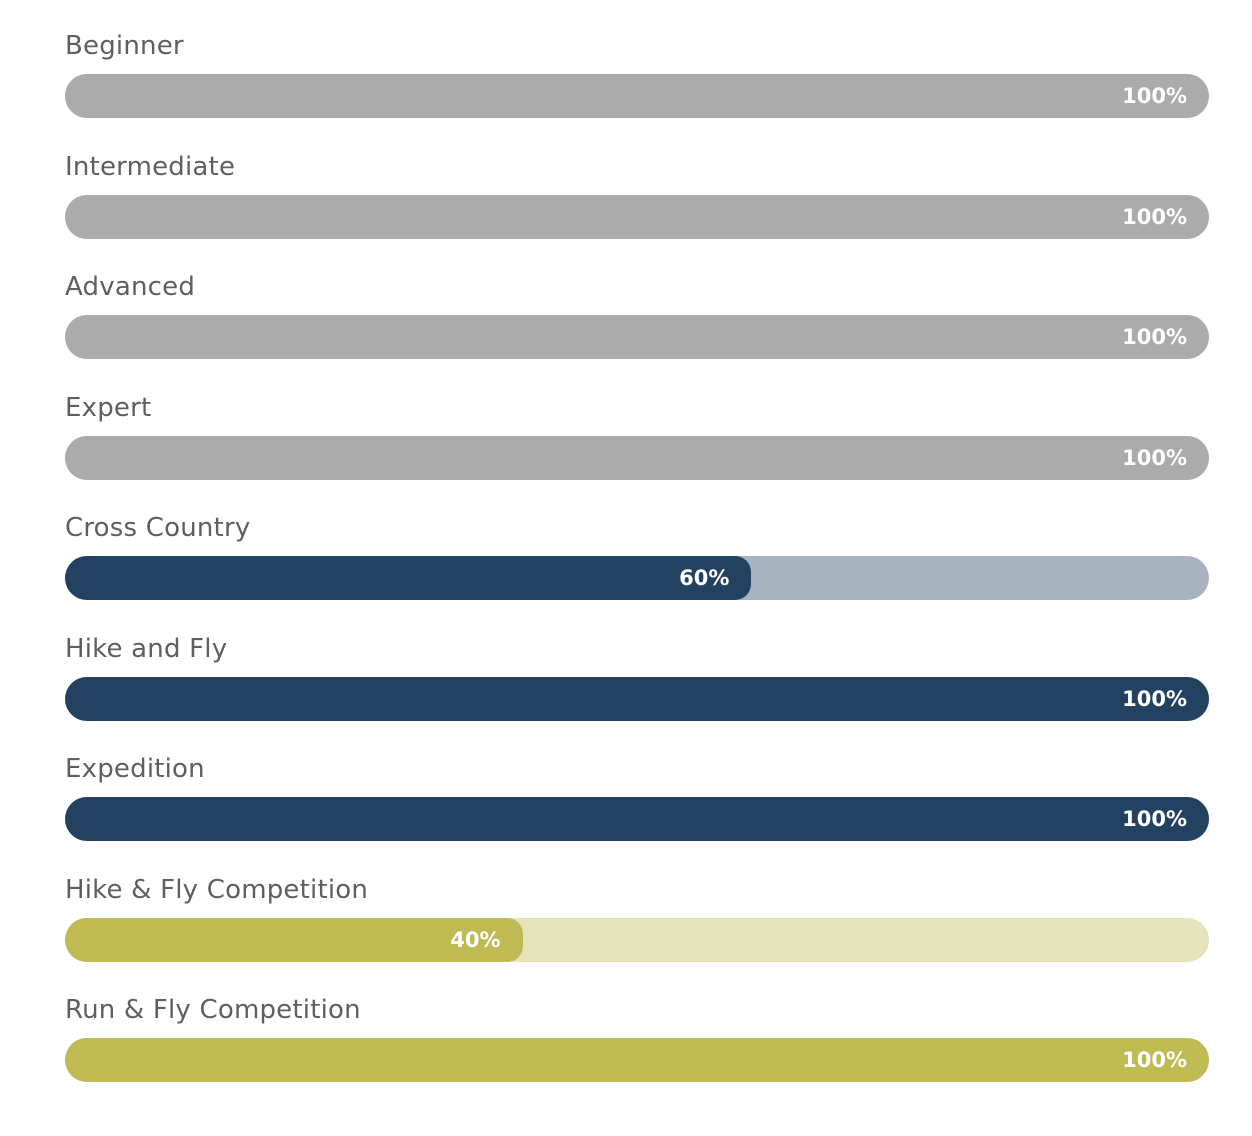 This screenshot has width=1252, height=1136. What do you see at coordinates (475, 939) in the screenshot?
I see `percent-label: 40%` at bounding box center [475, 939].